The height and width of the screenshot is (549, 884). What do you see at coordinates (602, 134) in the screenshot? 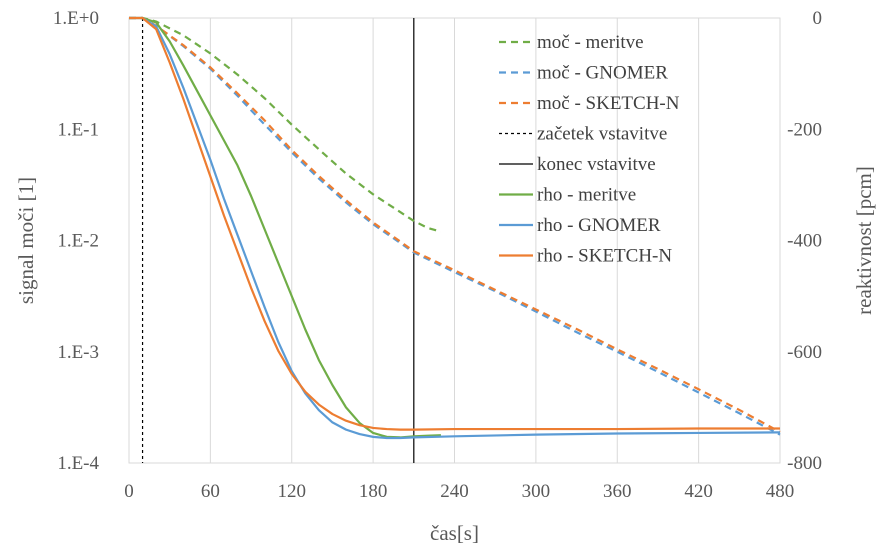
I see `legend-label-zacetek-vstavitve: začetek vstavitve` at bounding box center [602, 134].